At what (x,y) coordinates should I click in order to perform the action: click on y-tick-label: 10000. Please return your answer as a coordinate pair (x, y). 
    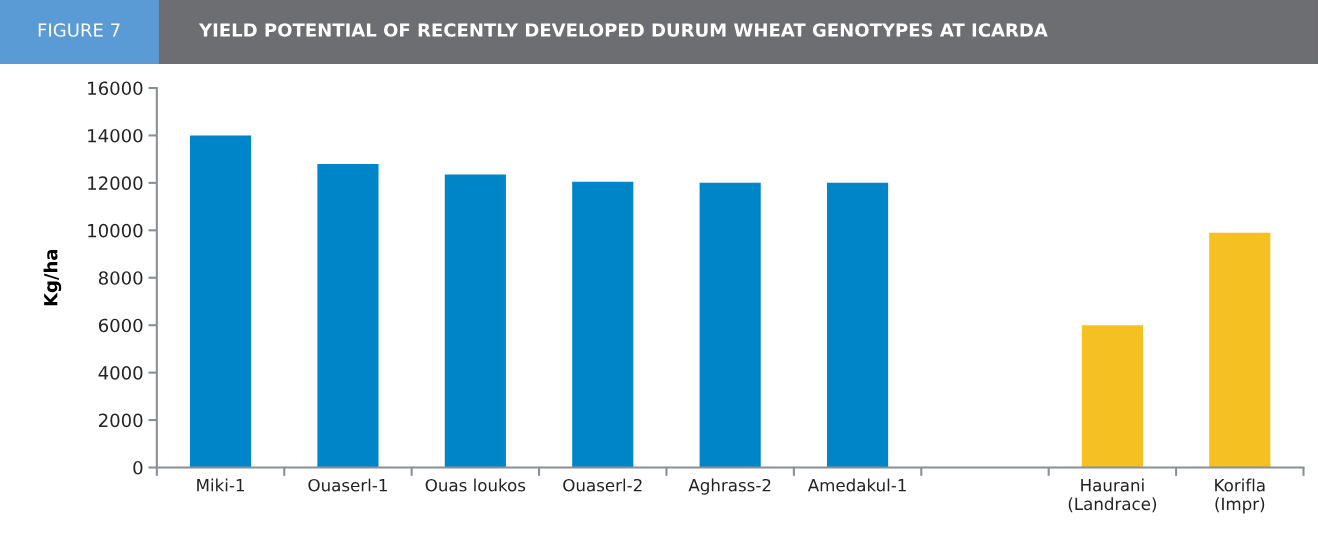
    Looking at the image, I should click on (115, 230).